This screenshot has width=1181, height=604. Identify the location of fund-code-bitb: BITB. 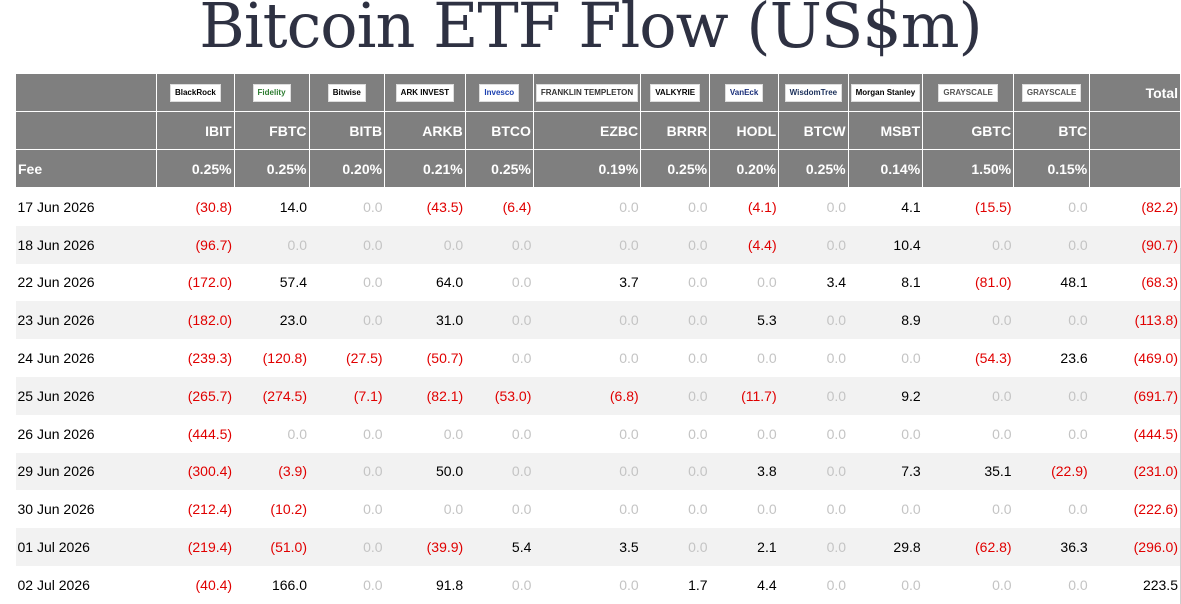
(347, 130).